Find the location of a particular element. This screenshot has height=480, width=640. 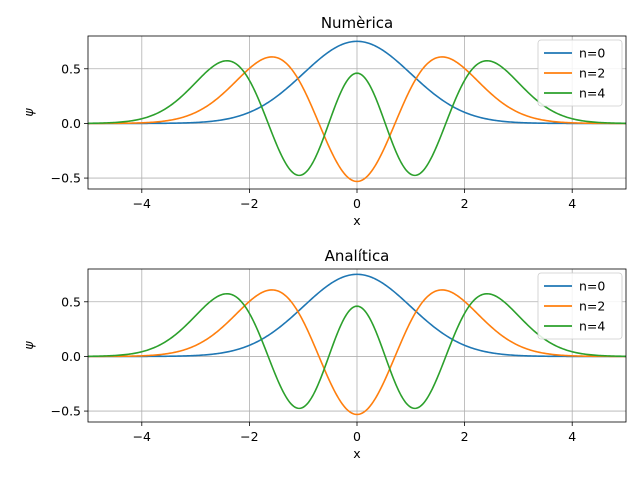

chart-title: Analítica is located at coordinates (357, 256).